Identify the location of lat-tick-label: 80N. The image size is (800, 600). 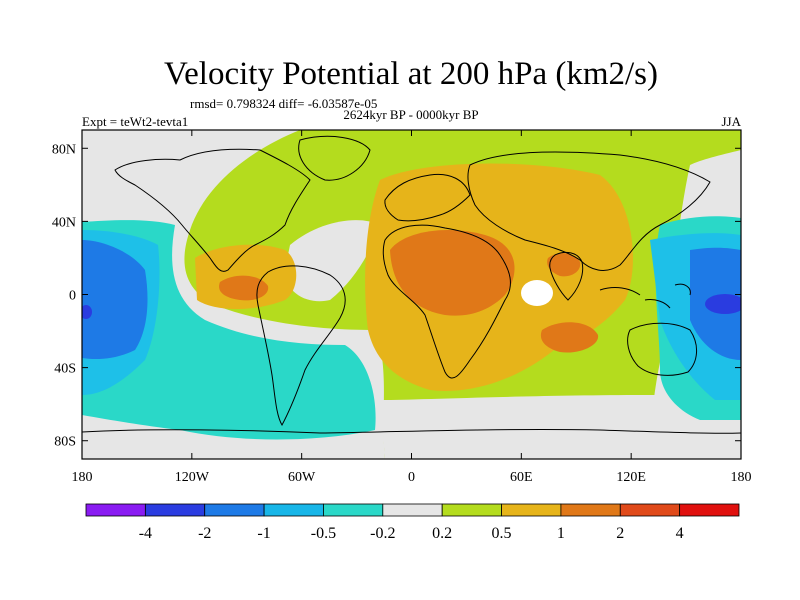
(64, 149).